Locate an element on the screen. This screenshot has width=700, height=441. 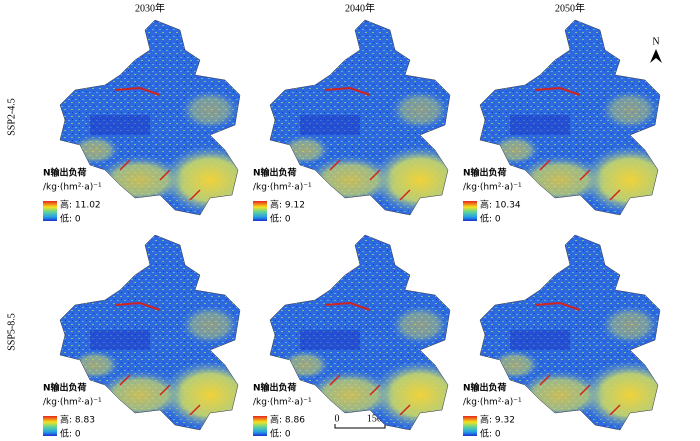
north-arrow: N is located at coordinates (656, 49).